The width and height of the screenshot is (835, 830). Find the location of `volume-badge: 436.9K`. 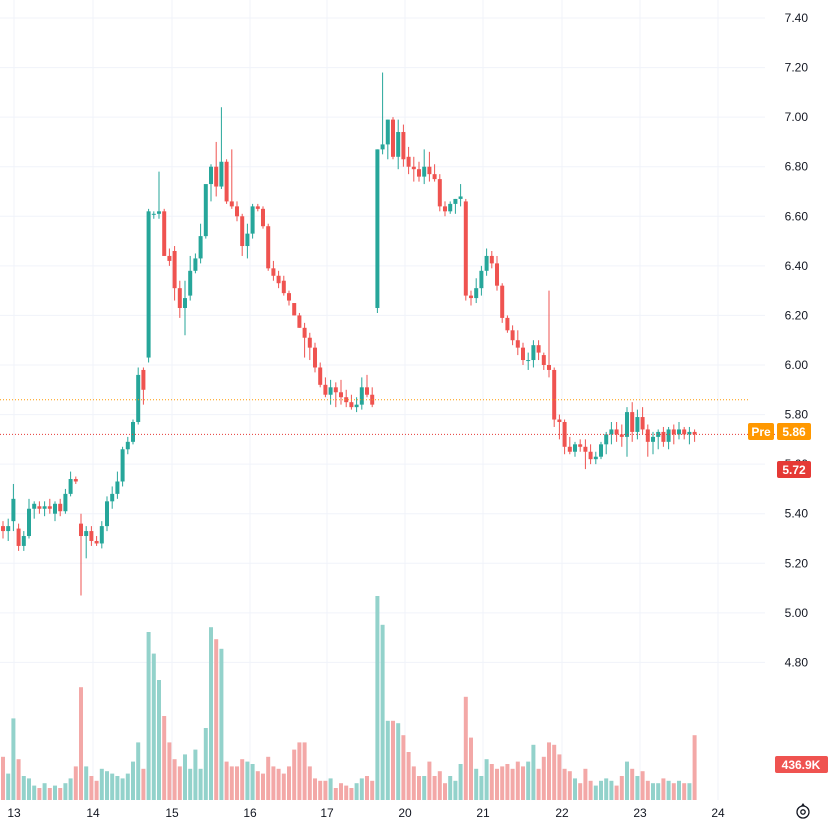

volume-badge: 436.9K is located at coordinates (801, 764).